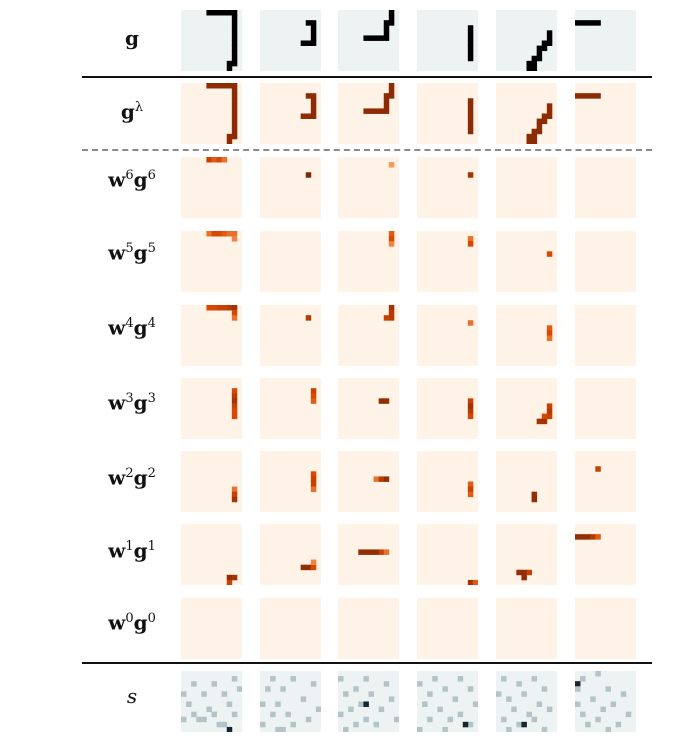  What do you see at coordinates (132, 696) in the screenshot?
I see `row-label-s: s` at bounding box center [132, 696].